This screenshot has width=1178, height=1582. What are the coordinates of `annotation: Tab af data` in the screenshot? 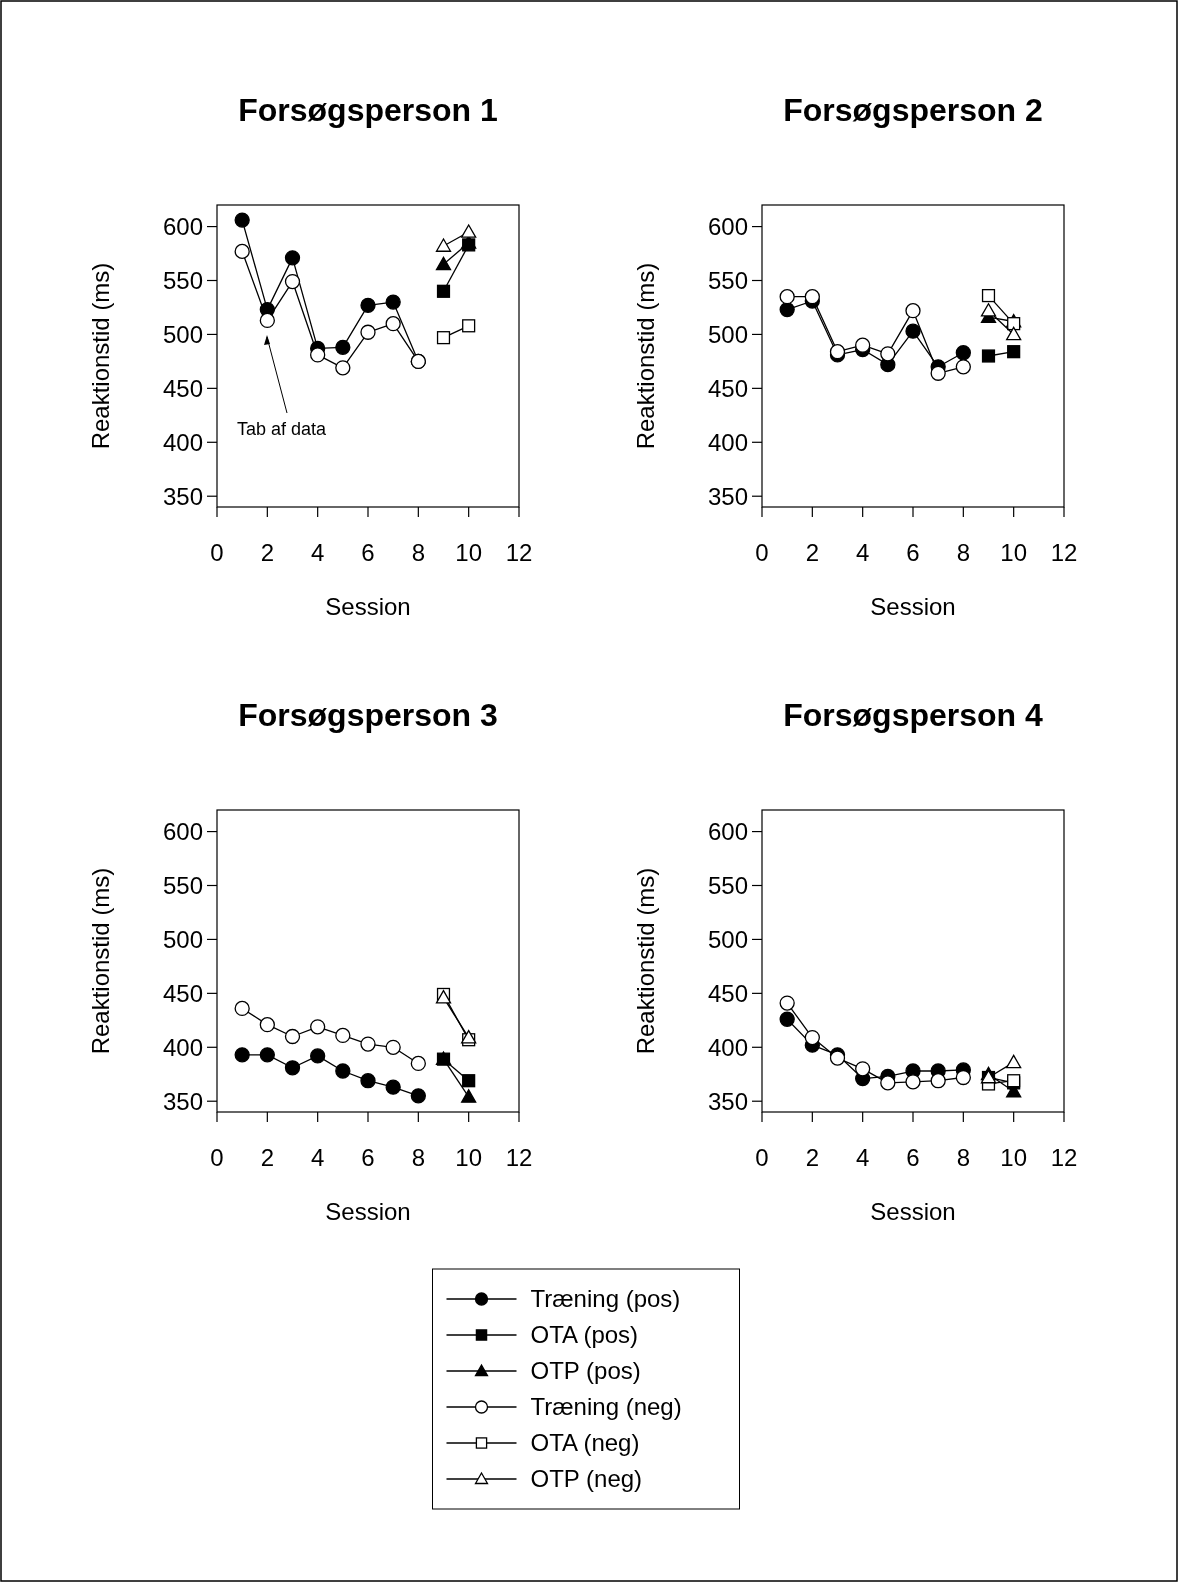 It's located at (282, 429).